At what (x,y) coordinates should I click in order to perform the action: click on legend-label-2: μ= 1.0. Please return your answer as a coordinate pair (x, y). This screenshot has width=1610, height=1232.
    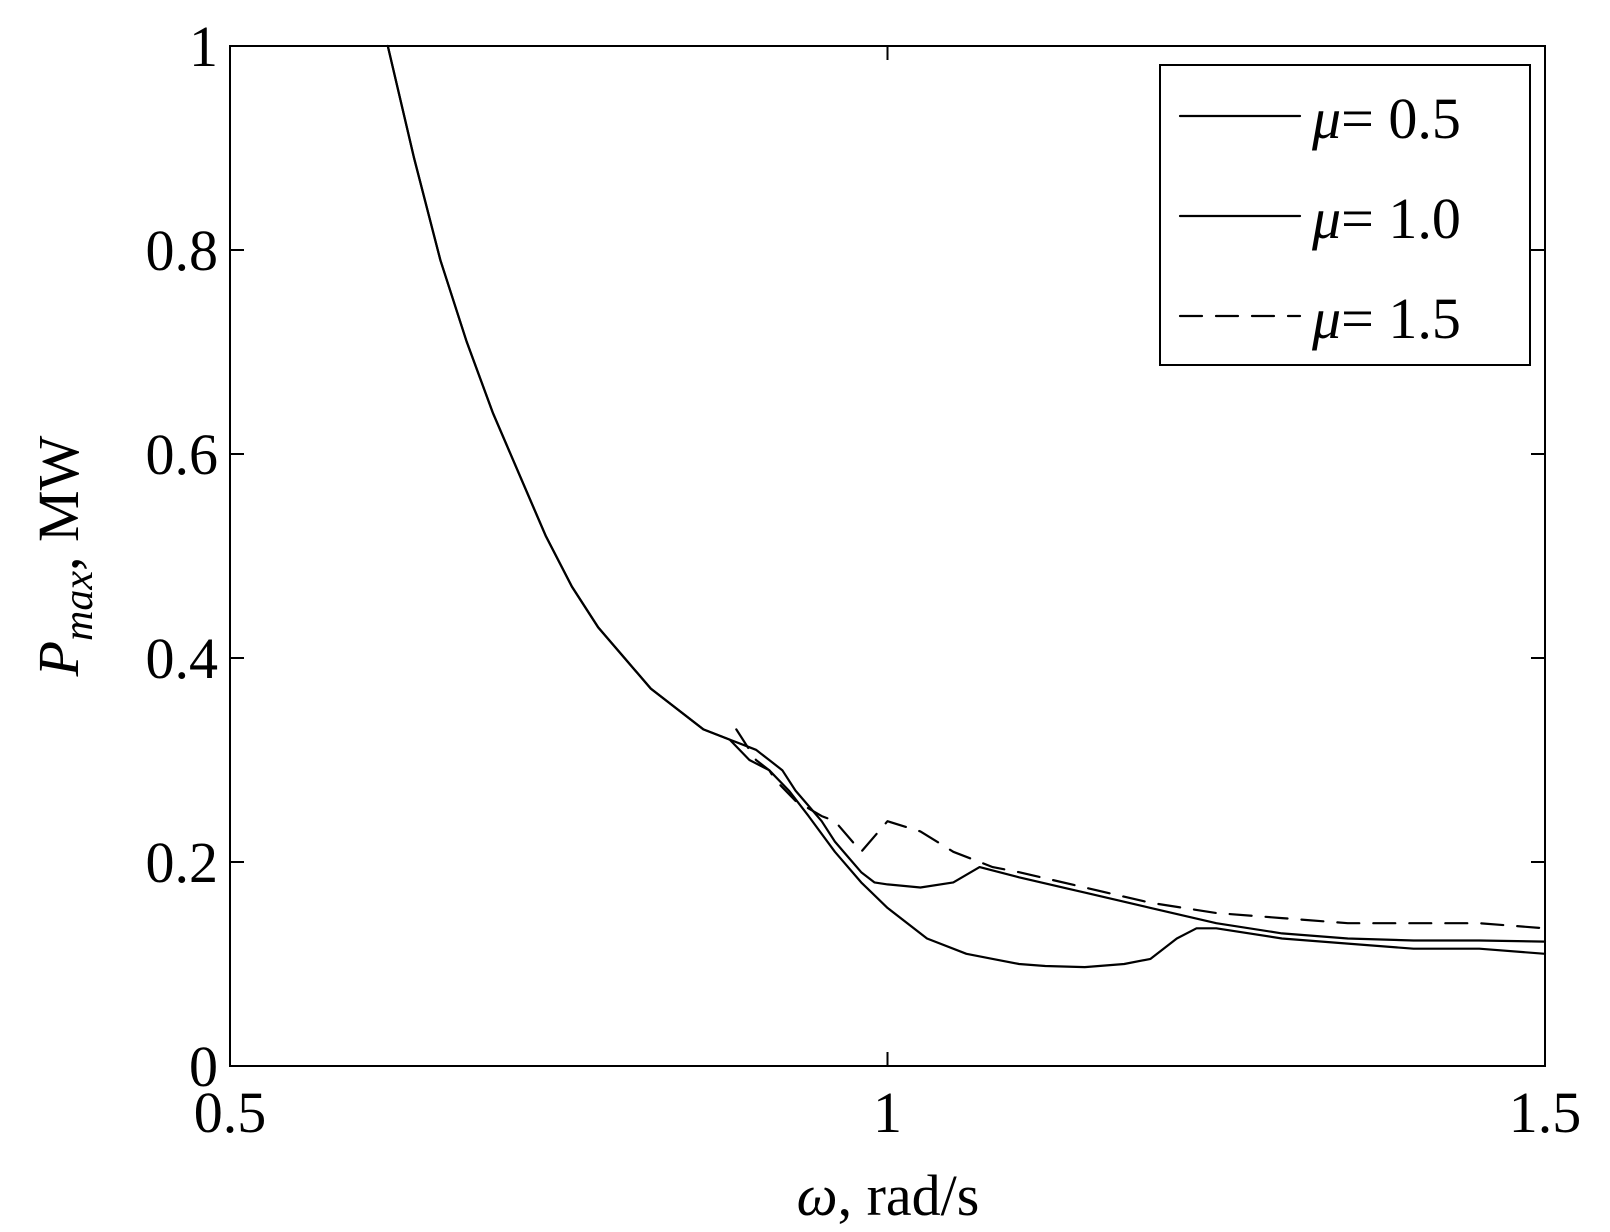
    Looking at the image, I should click on (1386, 218).